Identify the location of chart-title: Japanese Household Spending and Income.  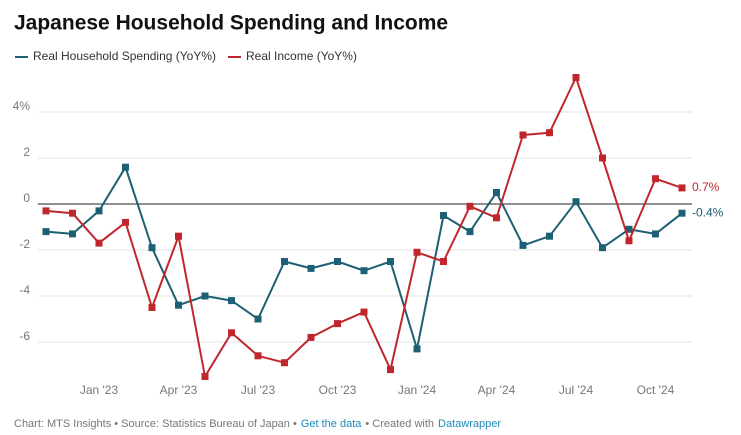
(231, 23).